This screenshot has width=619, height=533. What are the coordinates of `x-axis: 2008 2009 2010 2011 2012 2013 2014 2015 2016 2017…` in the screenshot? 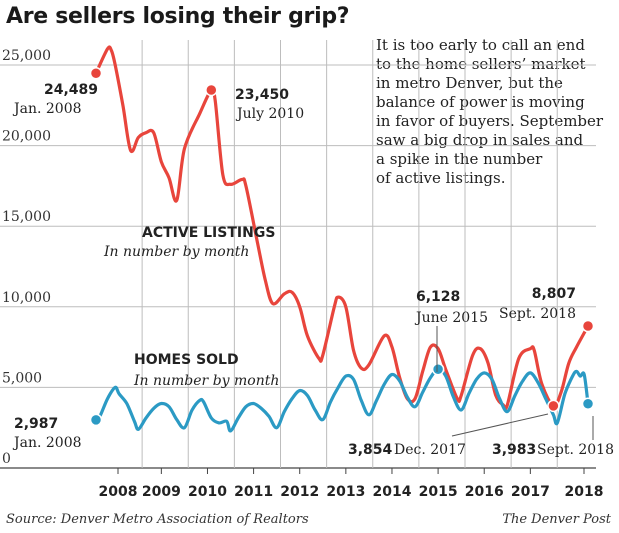 It's located at (351, 484).